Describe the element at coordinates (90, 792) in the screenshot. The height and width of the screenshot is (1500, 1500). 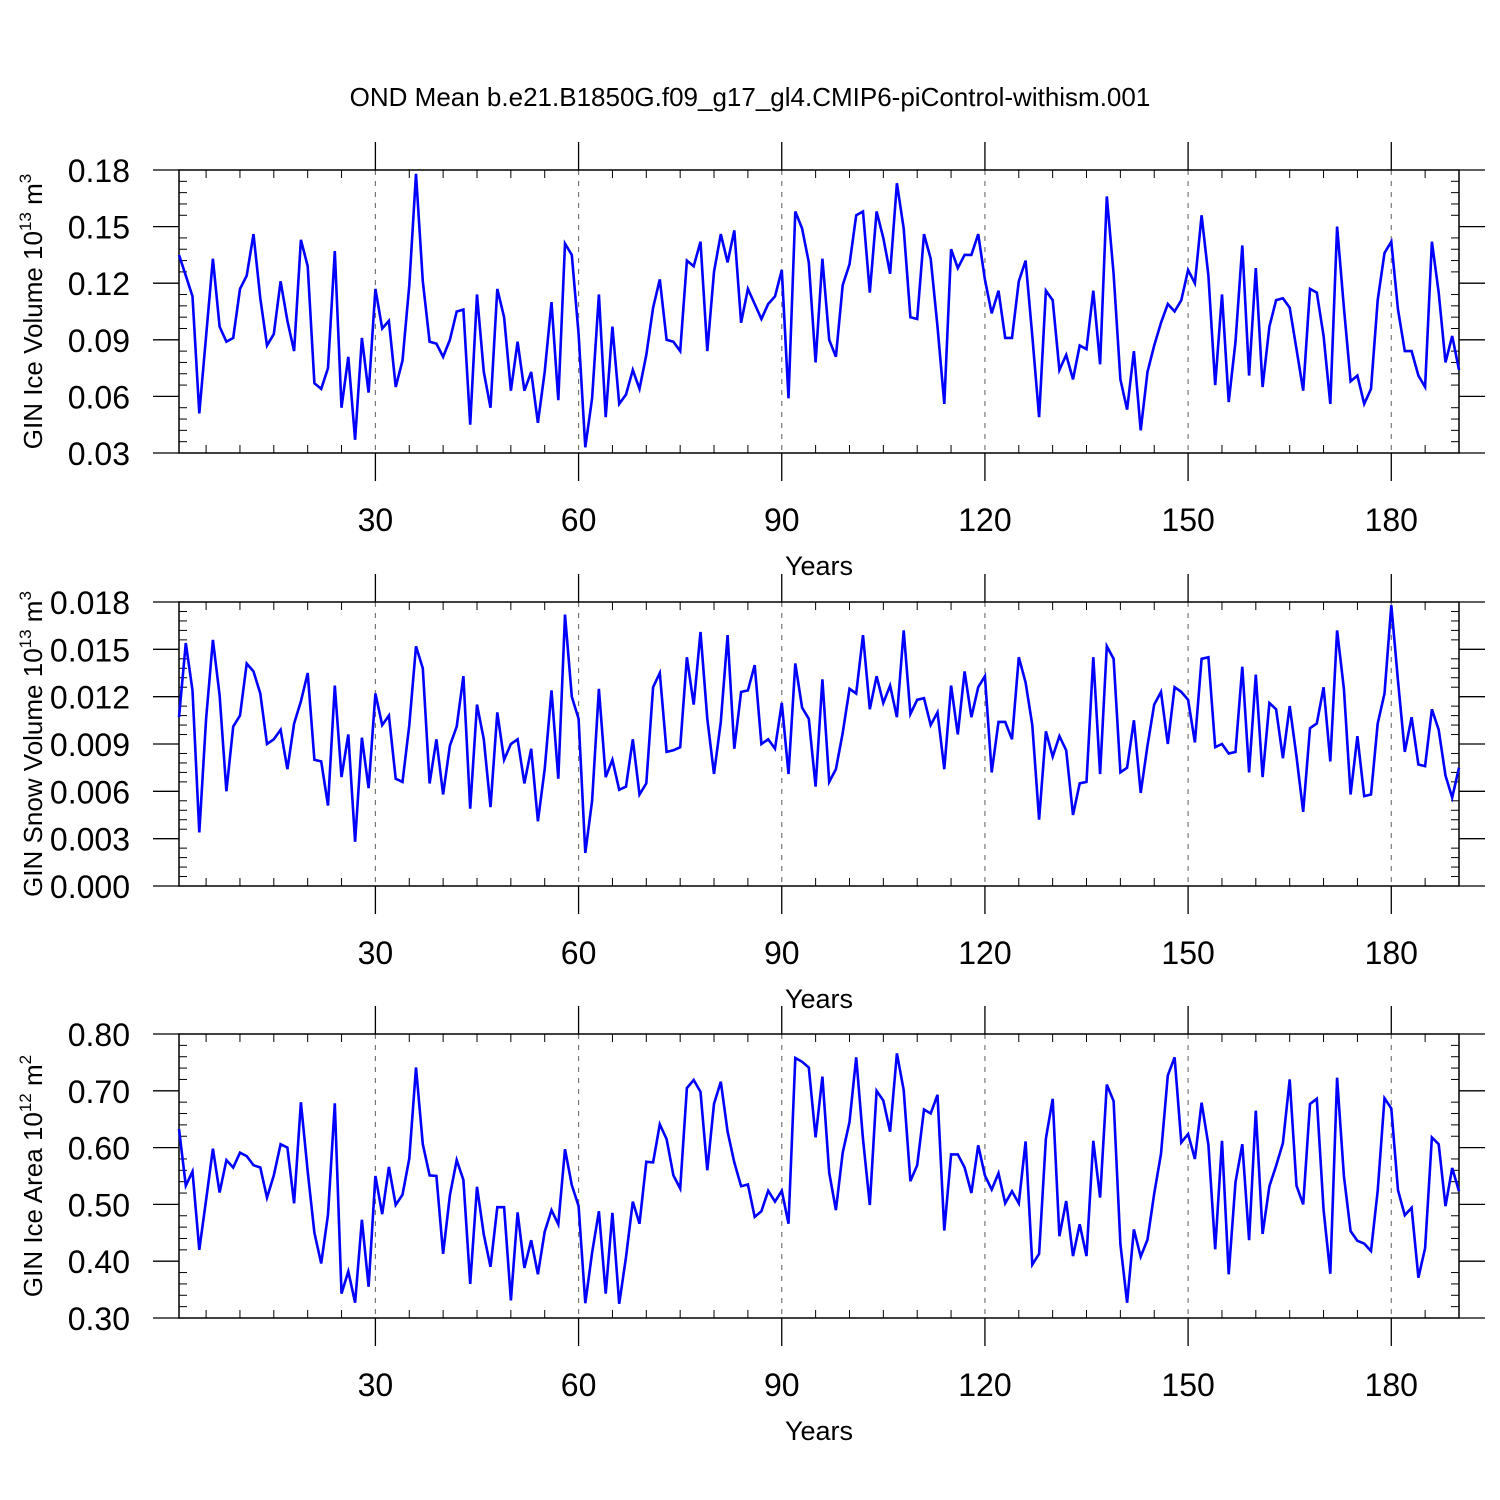
I see `y-tick-label: 0.006` at that location.